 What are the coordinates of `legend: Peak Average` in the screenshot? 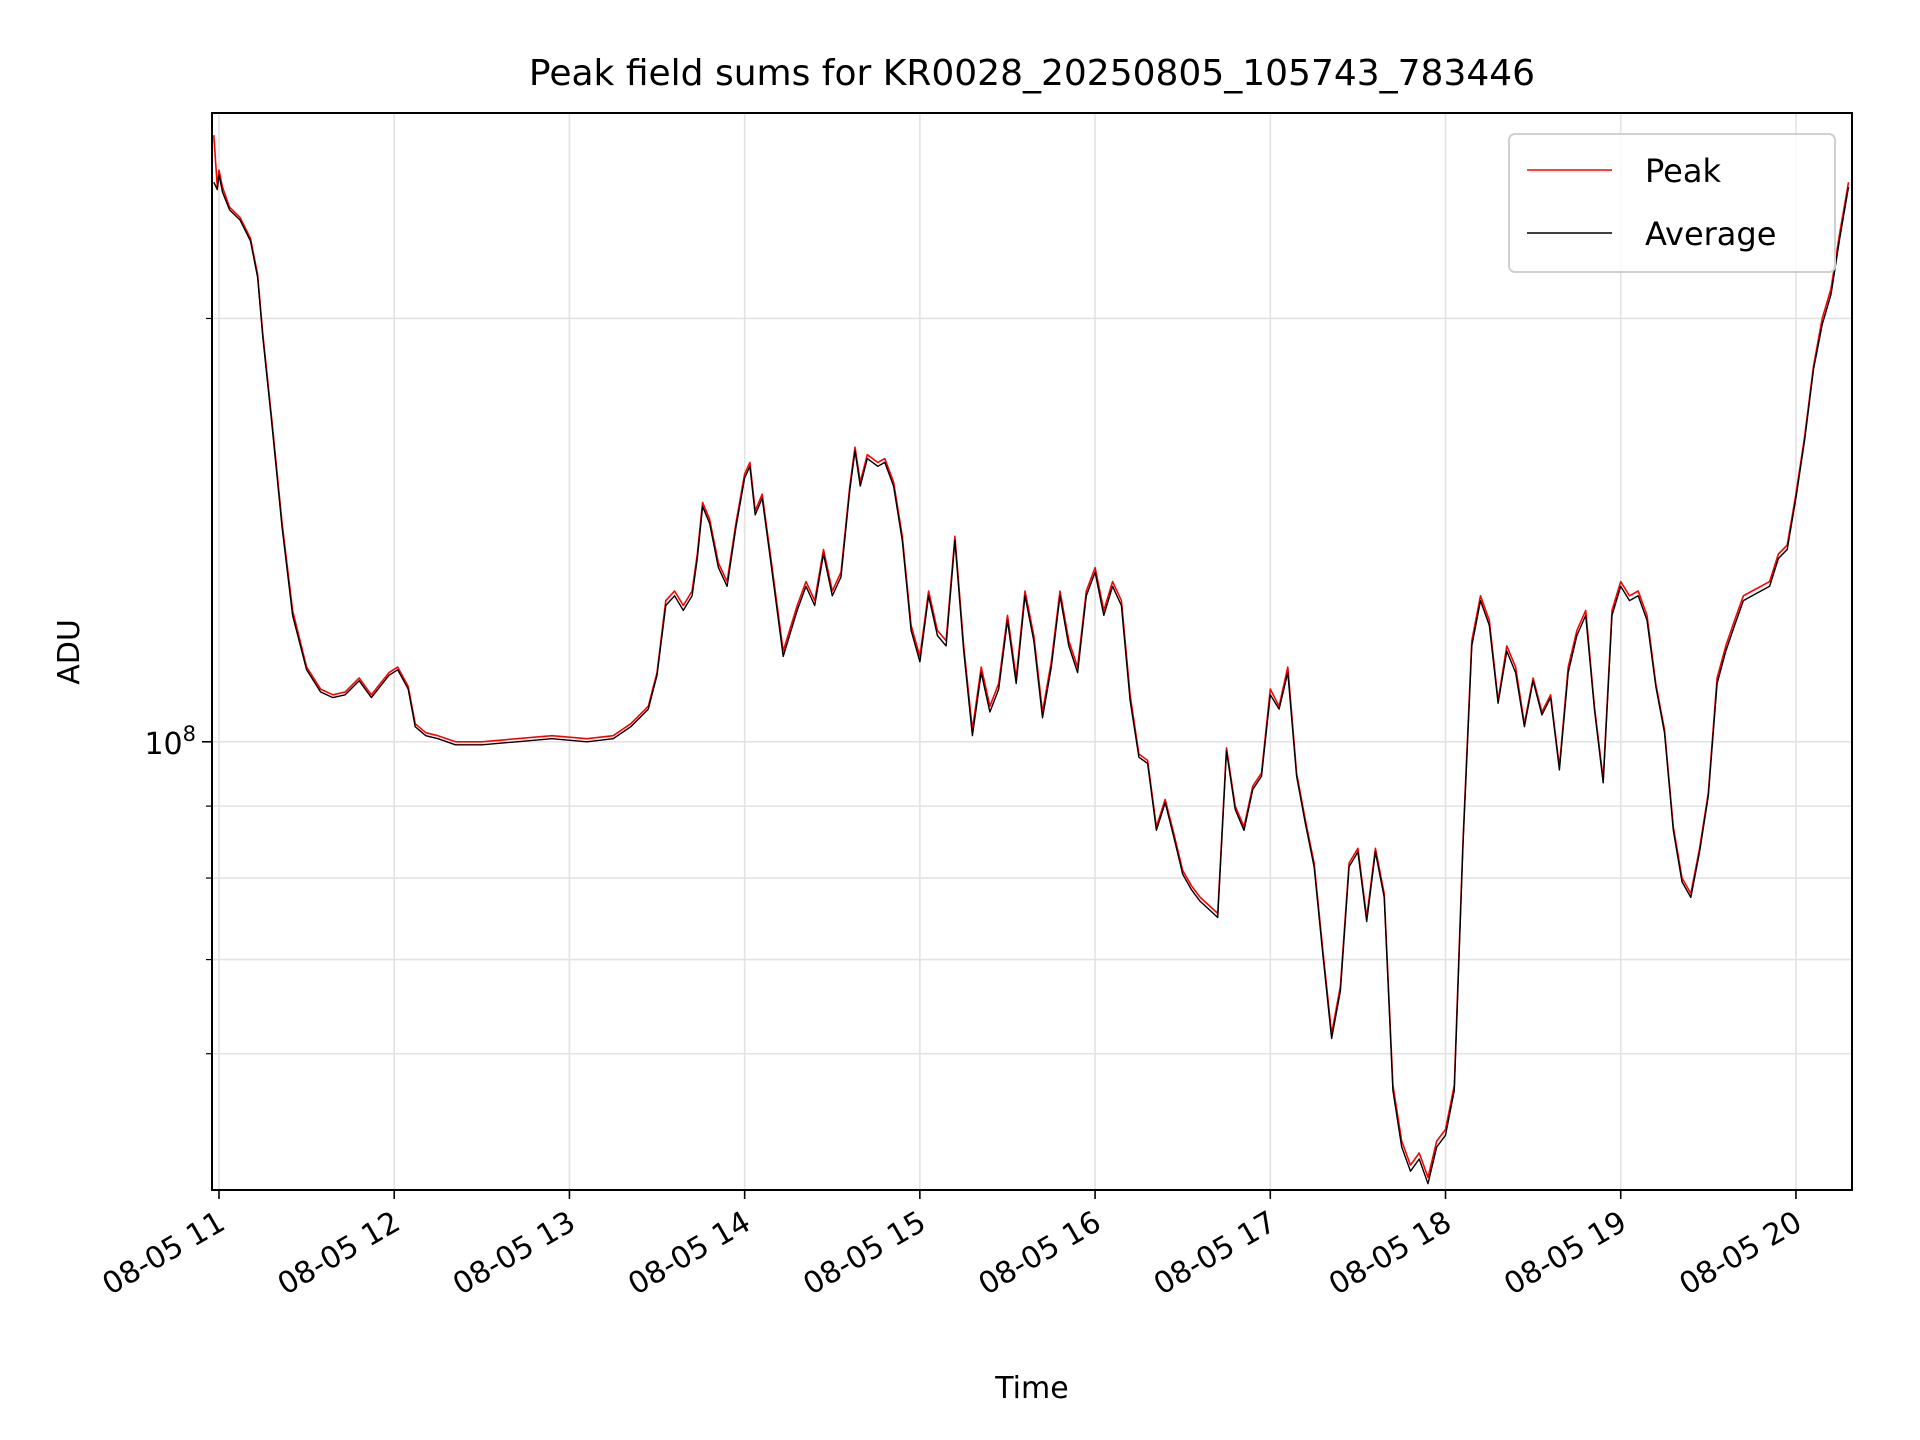 It's located at (1672, 203).